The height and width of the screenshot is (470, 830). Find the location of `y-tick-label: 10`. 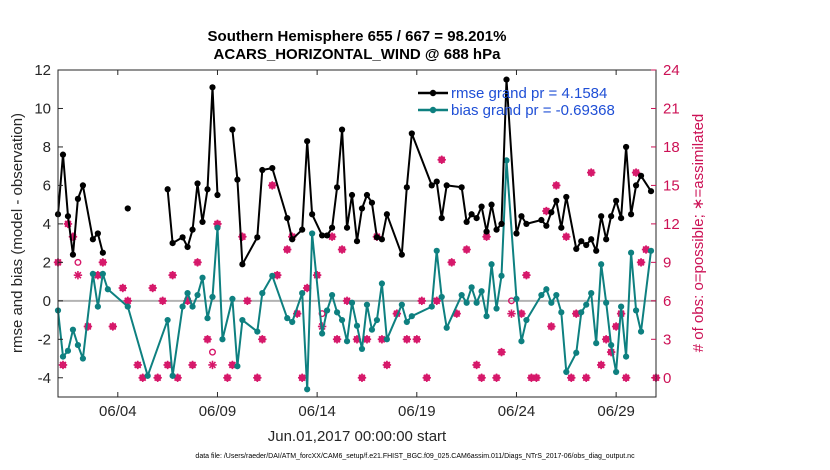

y-tick-label: 10 is located at coordinates (42, 108).